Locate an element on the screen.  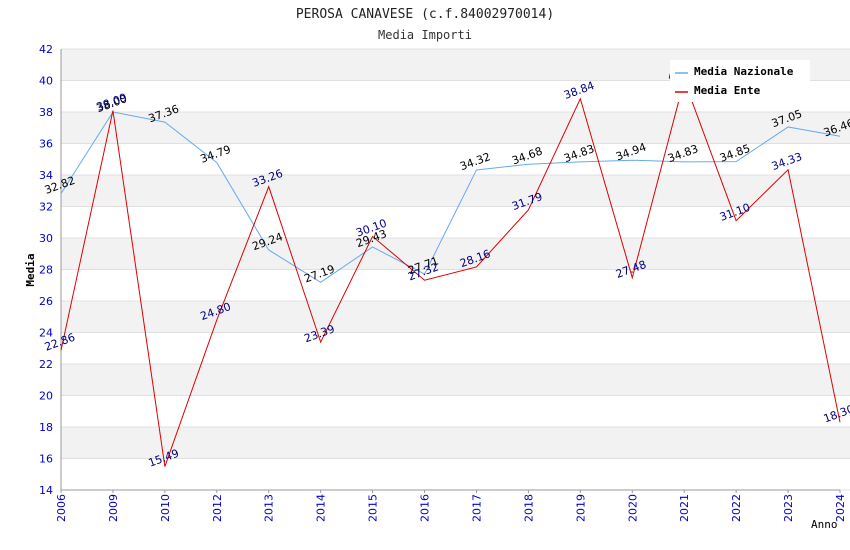
y-tick-label: 24 is located at coordinates (46, 333).